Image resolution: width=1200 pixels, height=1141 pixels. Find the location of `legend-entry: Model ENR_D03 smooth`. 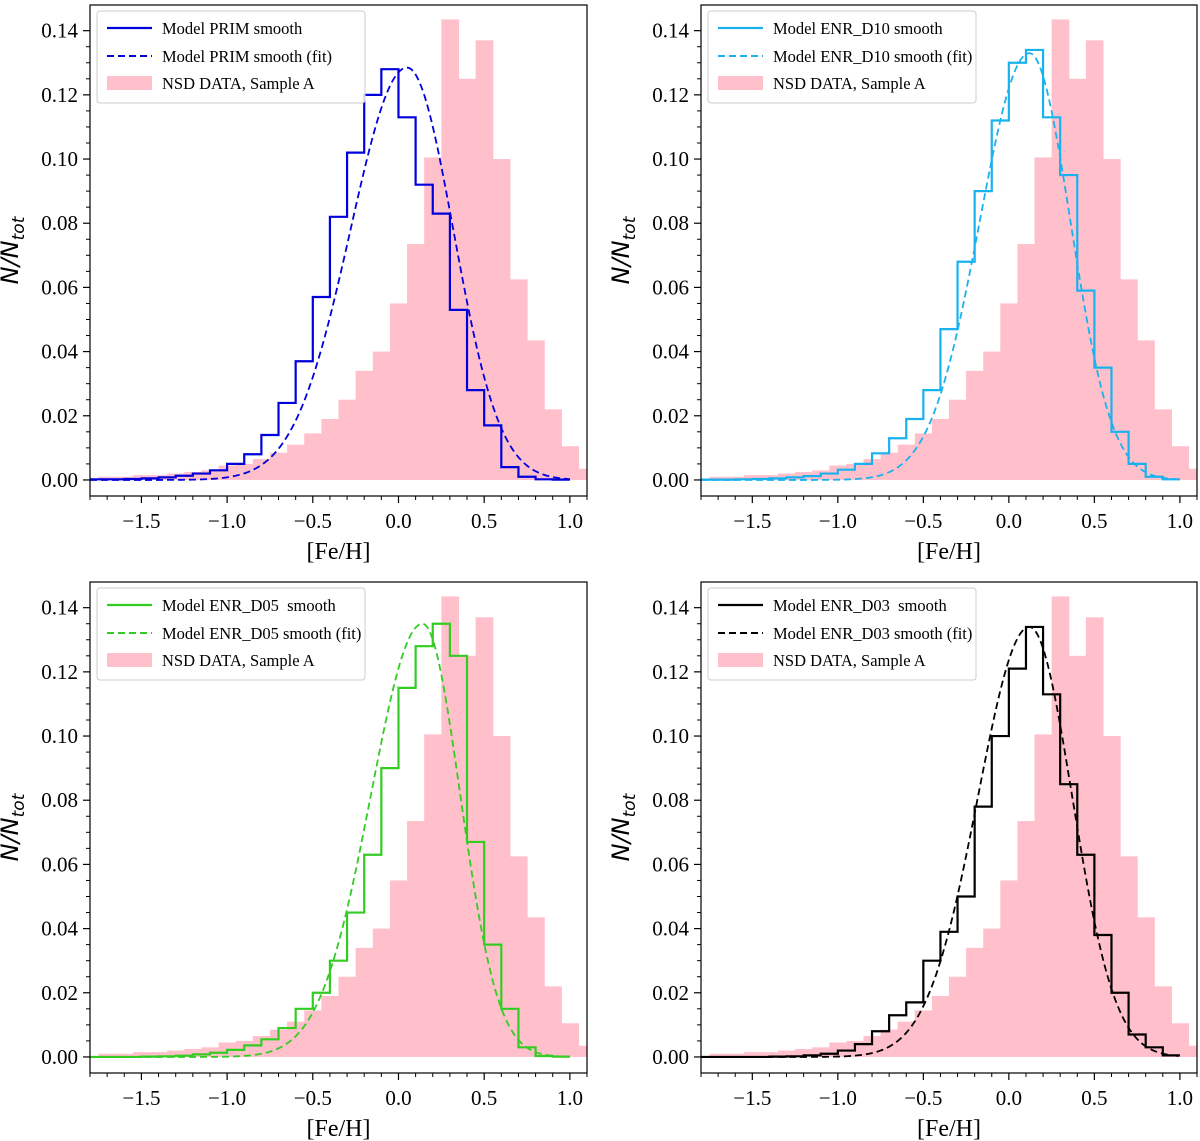

legend-entry: Model ENR_D03 smooth is located at coordinates (860, 605).